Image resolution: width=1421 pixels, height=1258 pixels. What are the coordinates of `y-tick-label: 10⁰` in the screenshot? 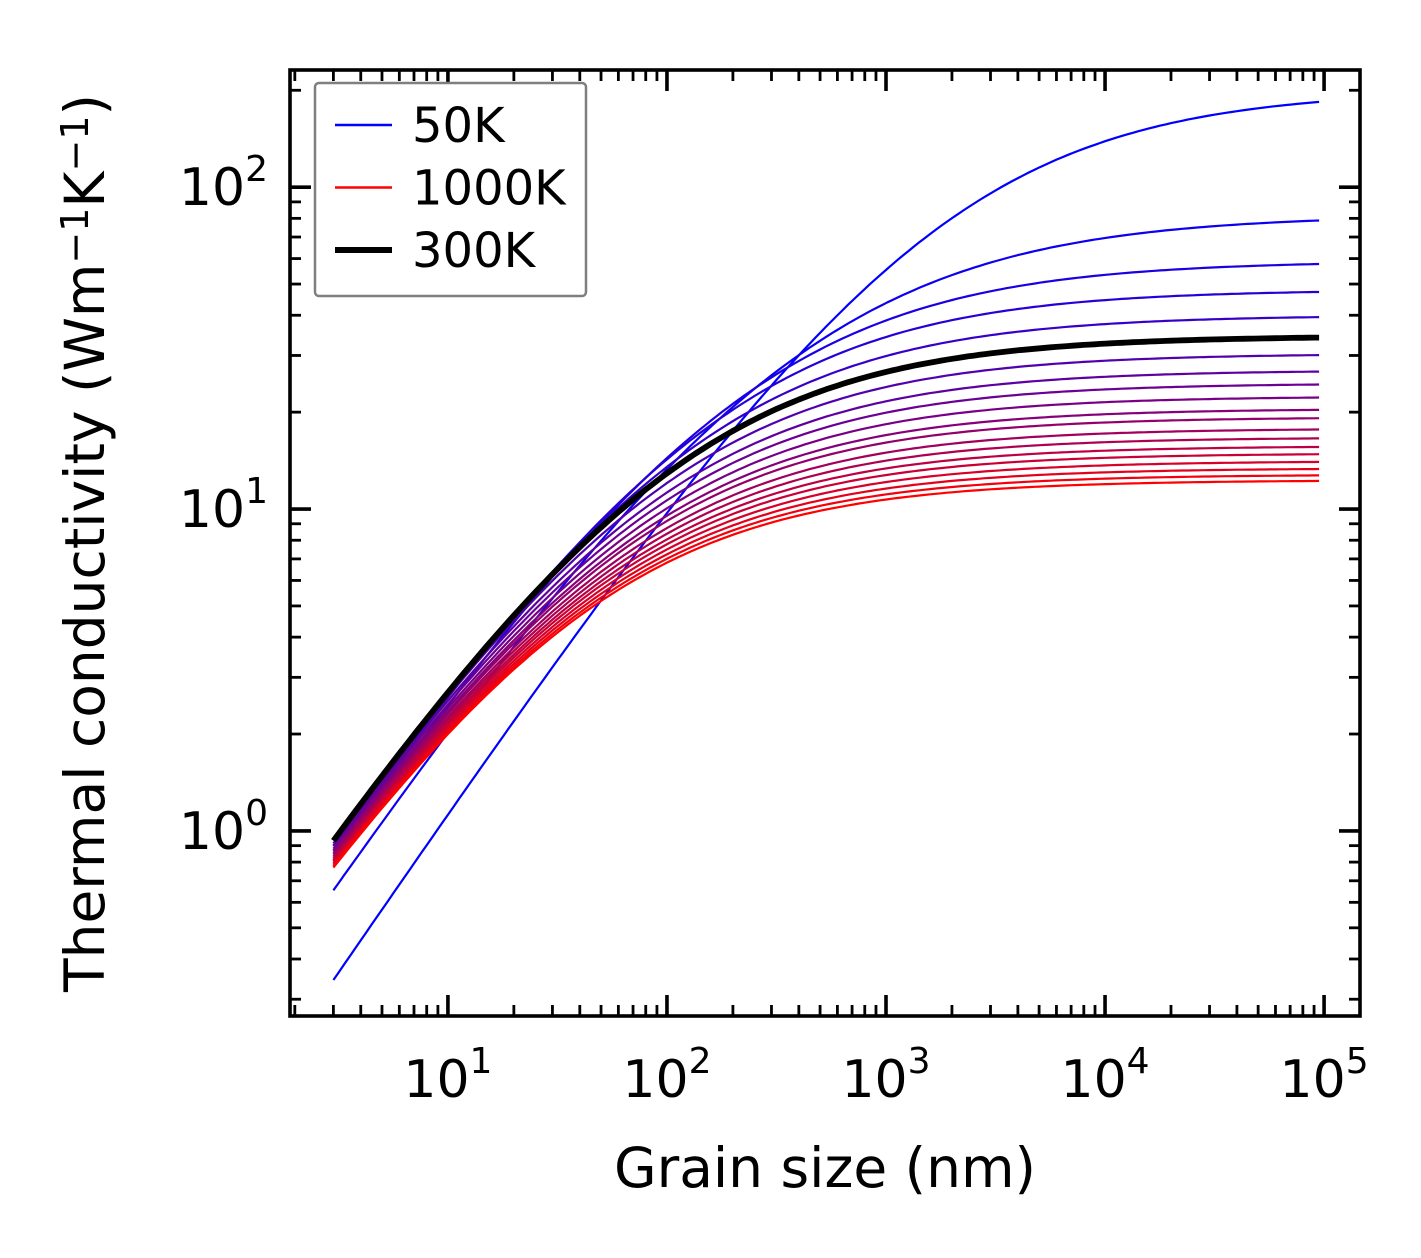 It's located at (223, 827).